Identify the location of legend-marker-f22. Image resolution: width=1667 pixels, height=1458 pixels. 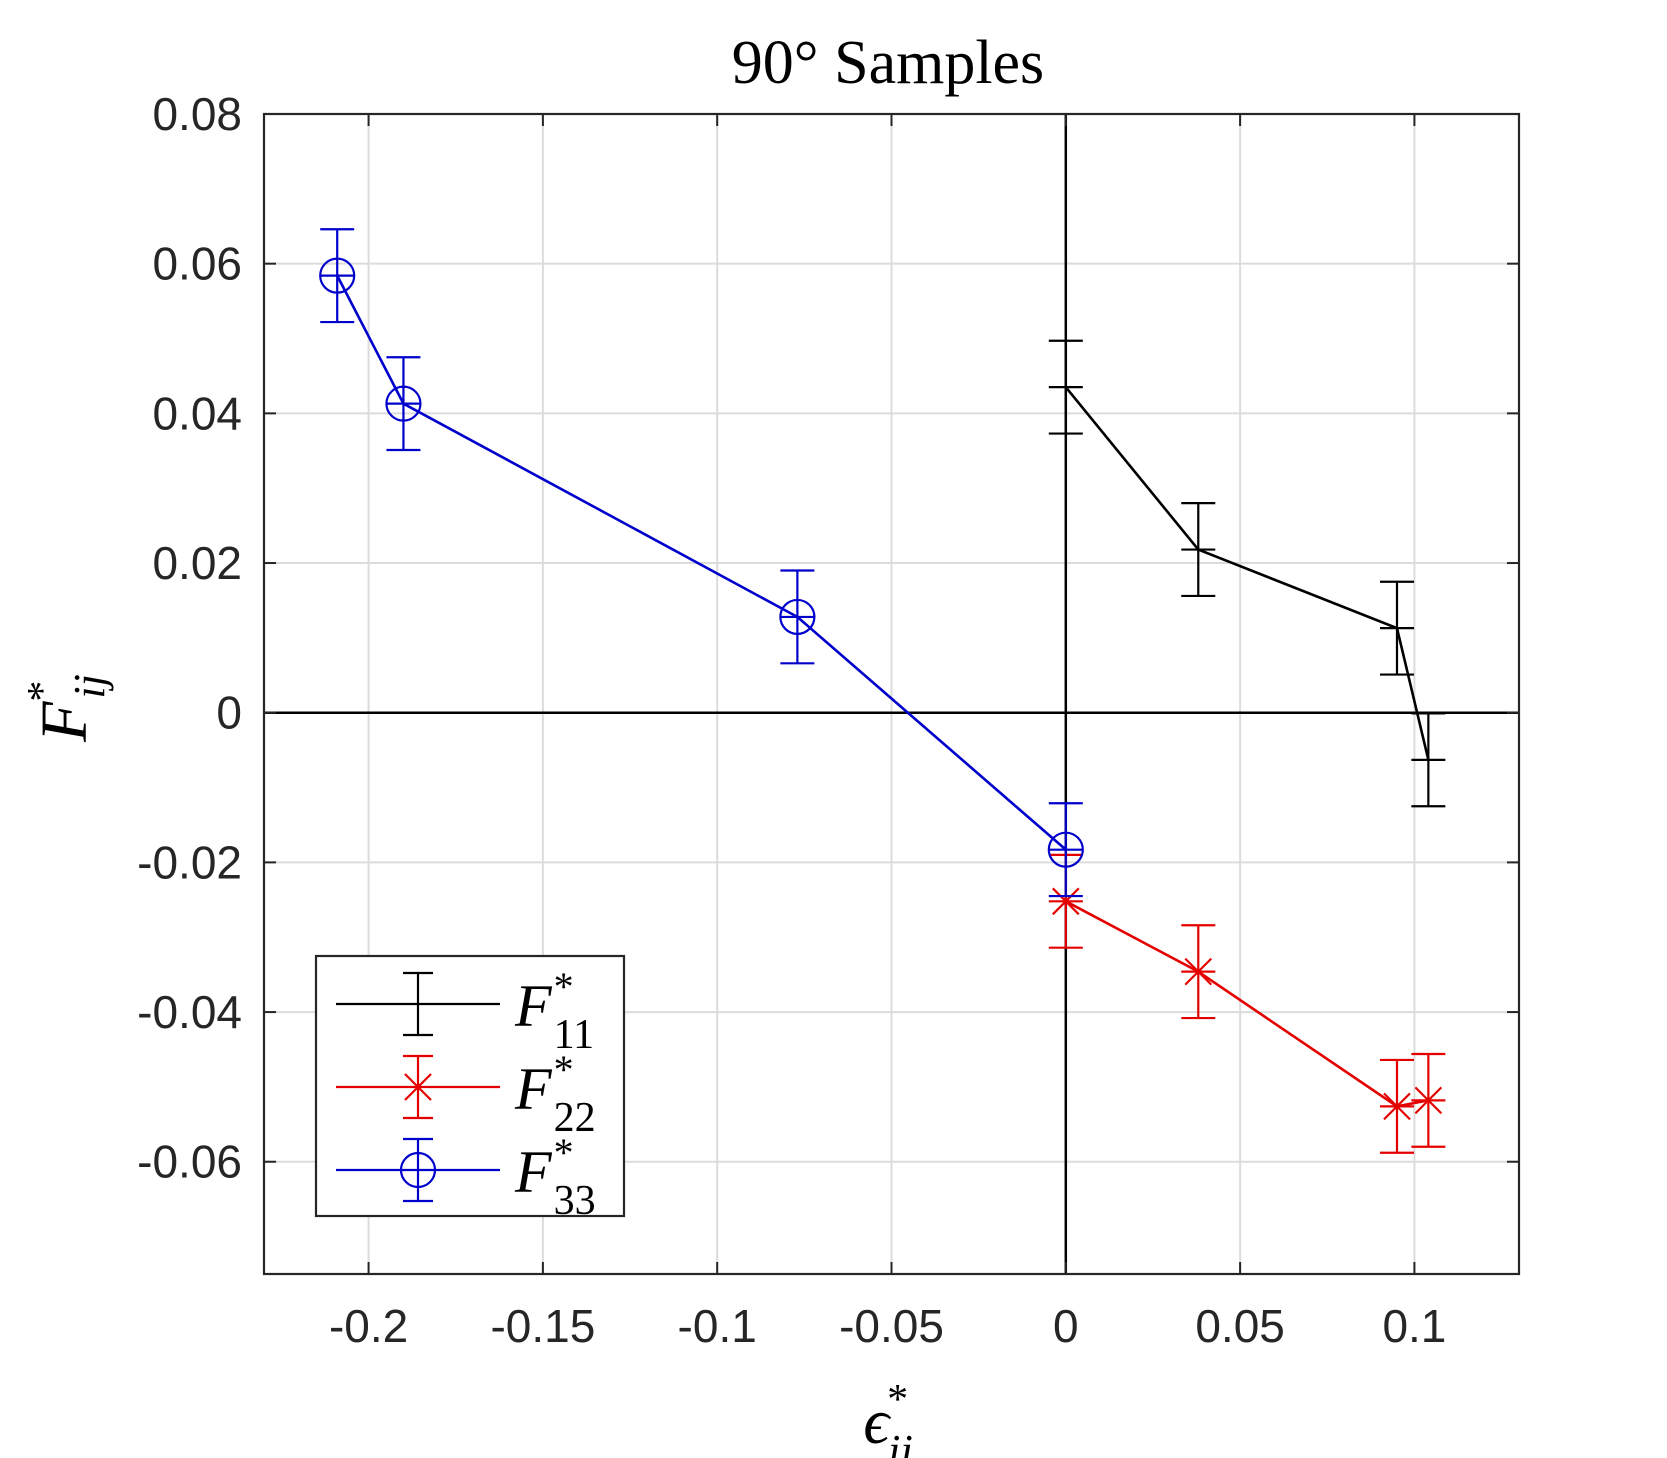
(418, 1087).